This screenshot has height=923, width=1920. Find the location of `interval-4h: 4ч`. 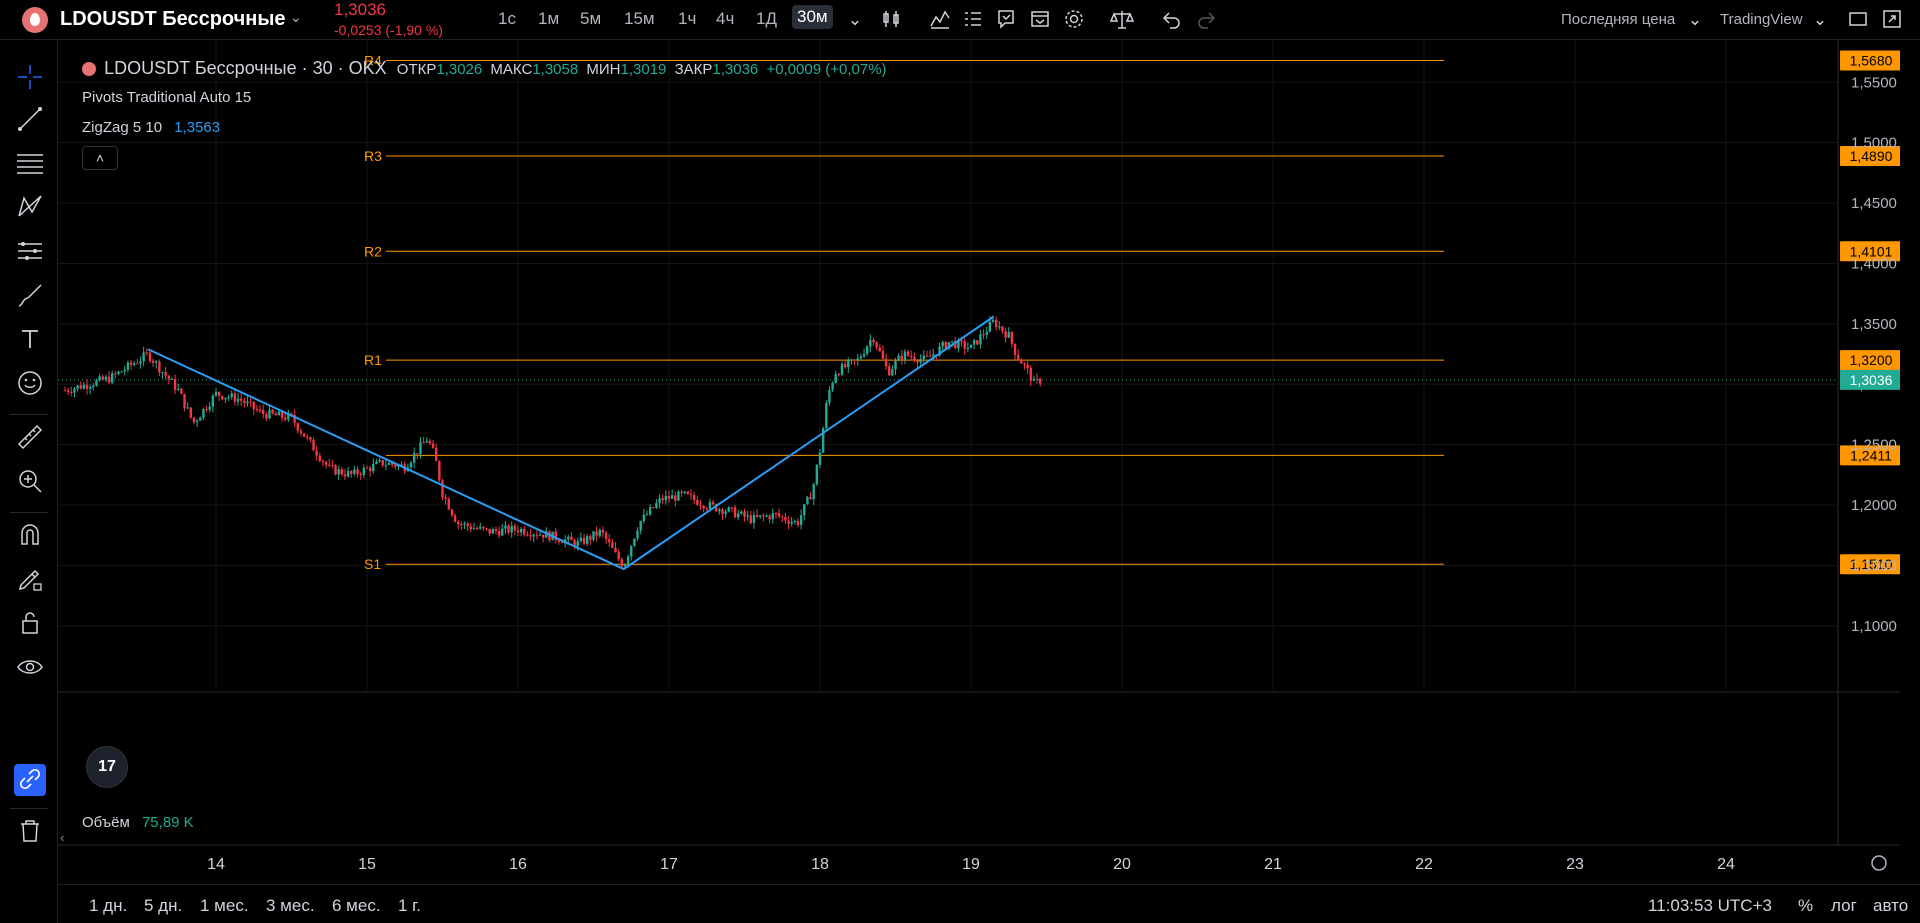

interval-4h: 4ч is located at coordinates (725, 18).